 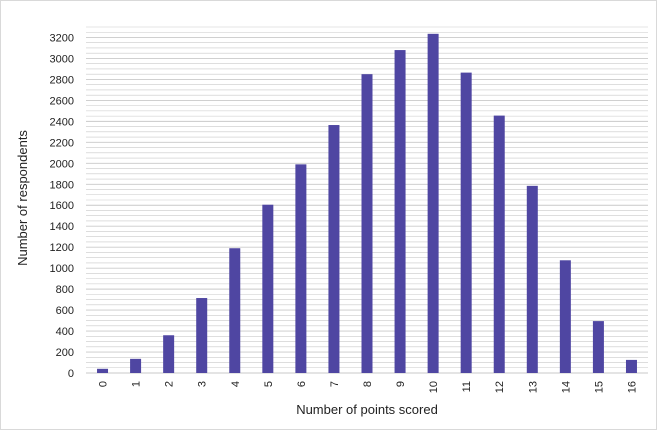 What do you see at coordinates (65, 311) in the screenshot?
I see `y-tick-label: 600` at bounding box center [65, 311].